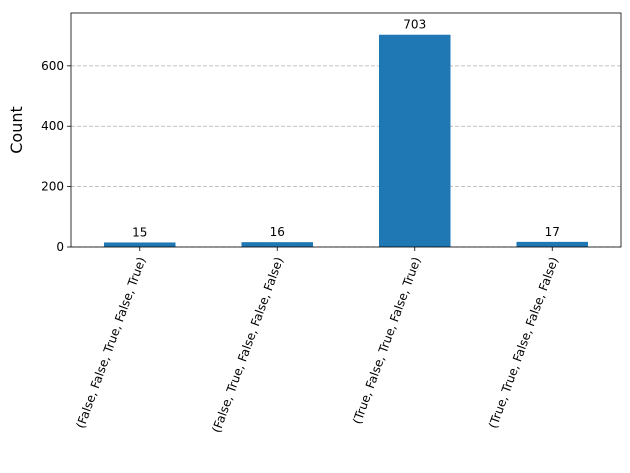  I want to click on x-tick-label: (True, False, True, False, True), so click(387, 340).